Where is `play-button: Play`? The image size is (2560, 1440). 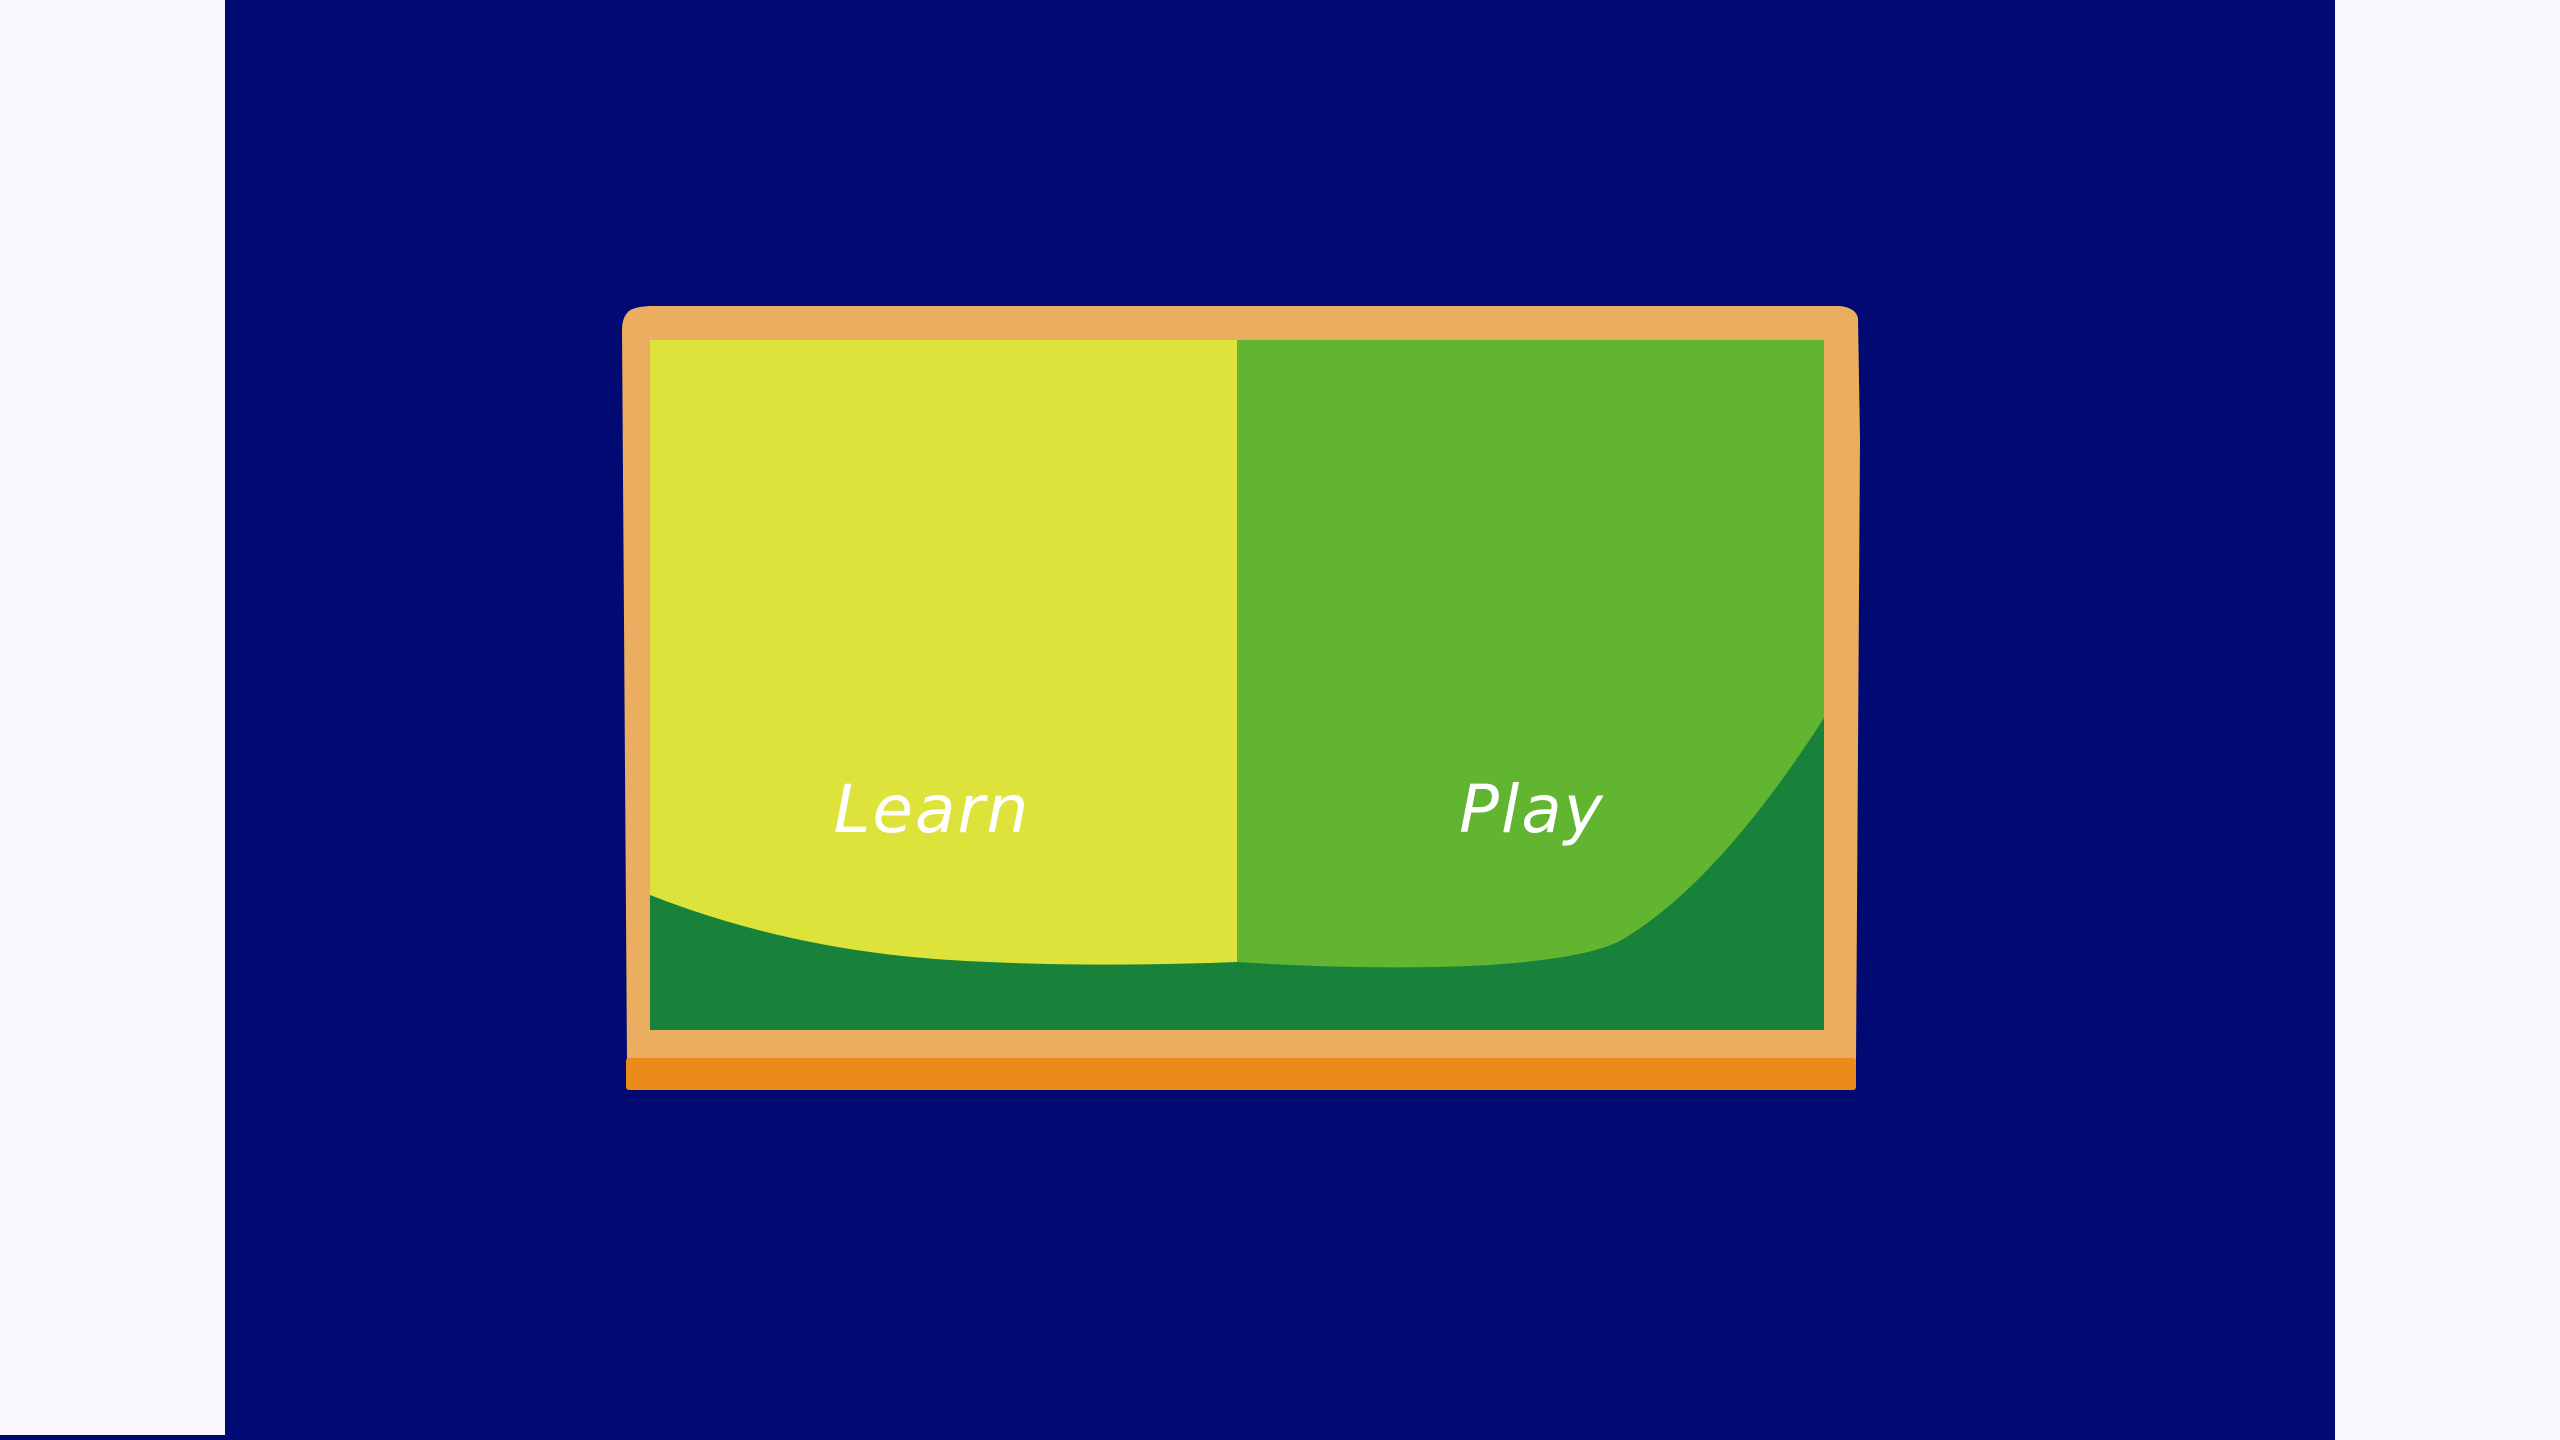 play-button: Play is located at coordinates (1530, 654).